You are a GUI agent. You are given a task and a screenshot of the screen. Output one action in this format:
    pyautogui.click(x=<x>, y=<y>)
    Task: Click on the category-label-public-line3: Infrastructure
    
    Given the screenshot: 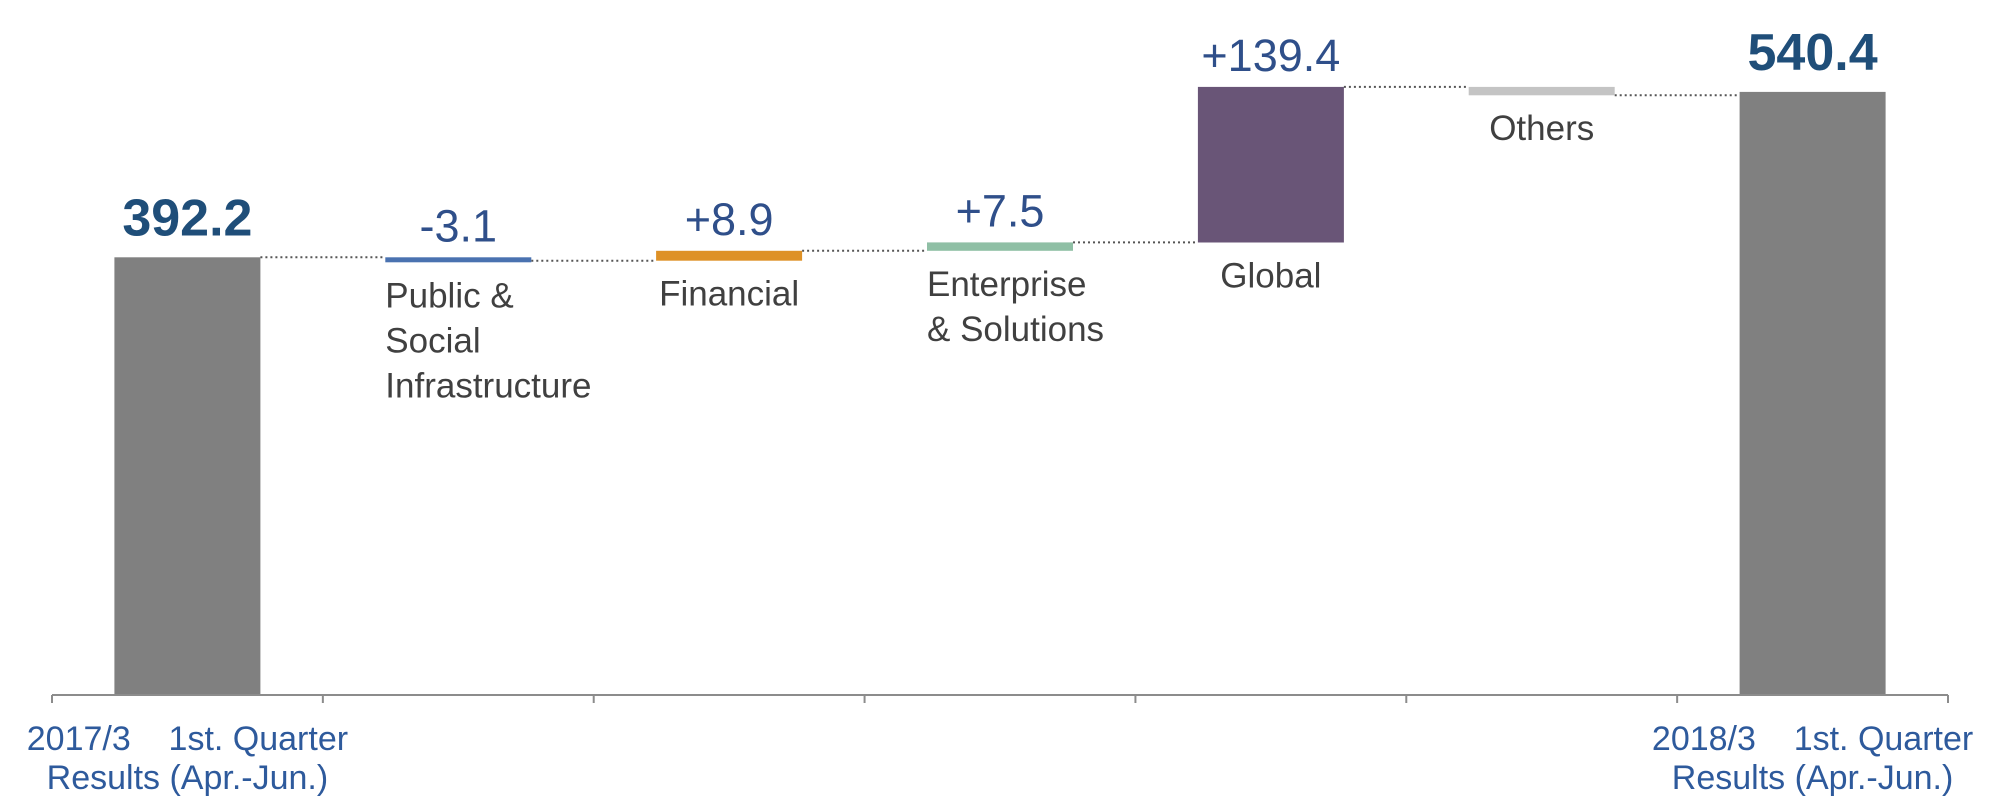 What is the action you would take?
    pyautogui.click(x=488, y=385)
    